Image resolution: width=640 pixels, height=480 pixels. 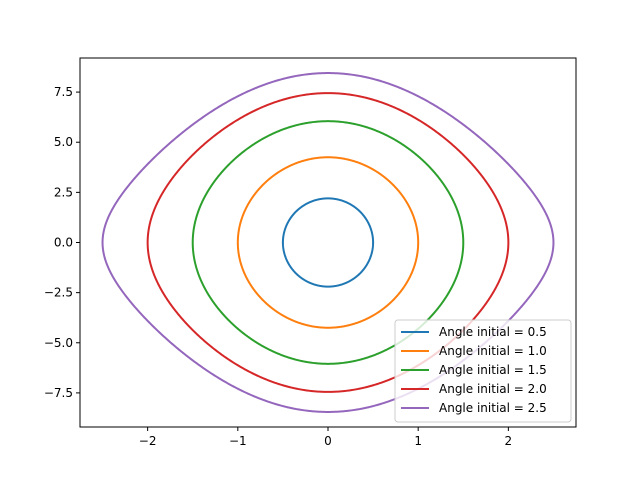 I want to click on y-tick-label: −7.5, so click(x=58, y=393).